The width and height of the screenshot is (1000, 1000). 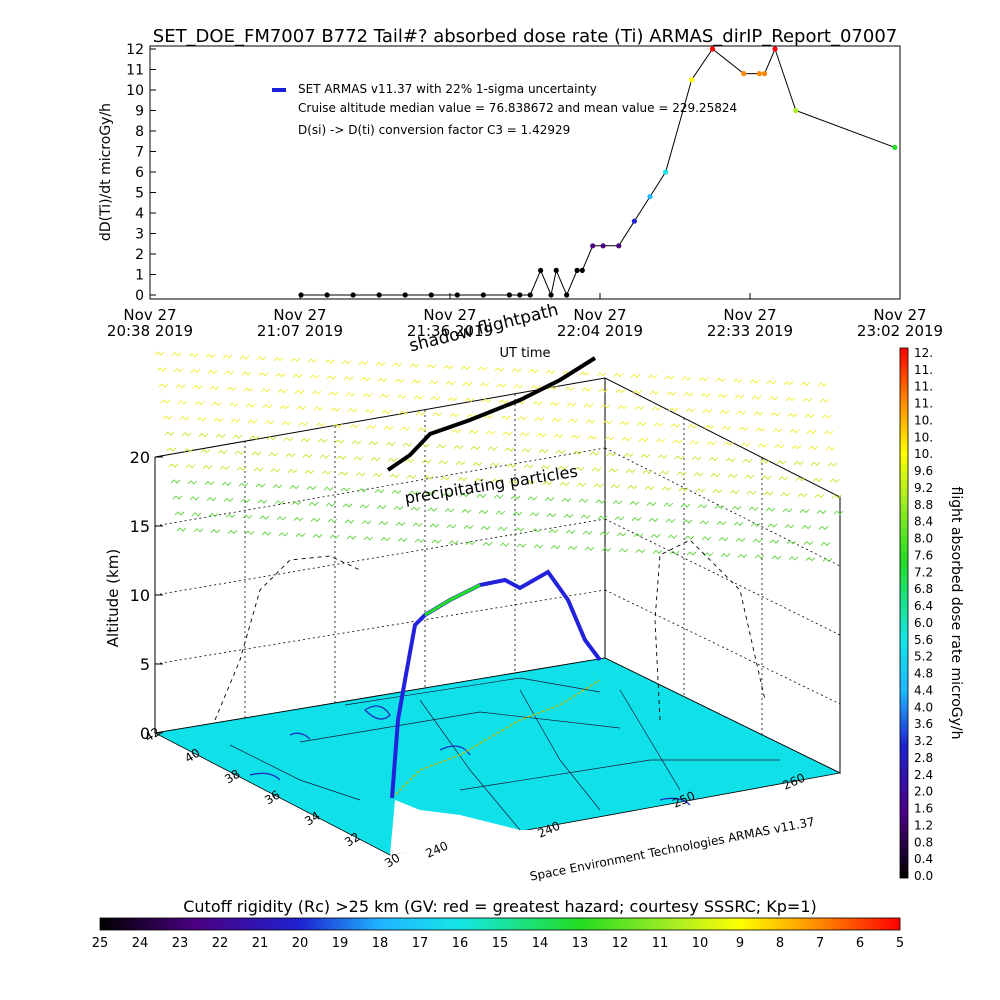 What do you see at coordinates (491, 485) in the screenshot?
I see `precipitating-particles-label: precipitating particles` at bounding box center [491, 485].